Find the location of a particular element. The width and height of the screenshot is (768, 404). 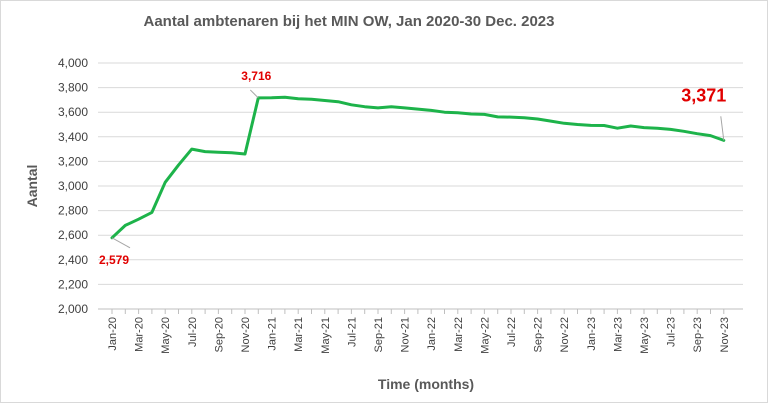

data-label: 3,371 is located at coordinates (703, 95).